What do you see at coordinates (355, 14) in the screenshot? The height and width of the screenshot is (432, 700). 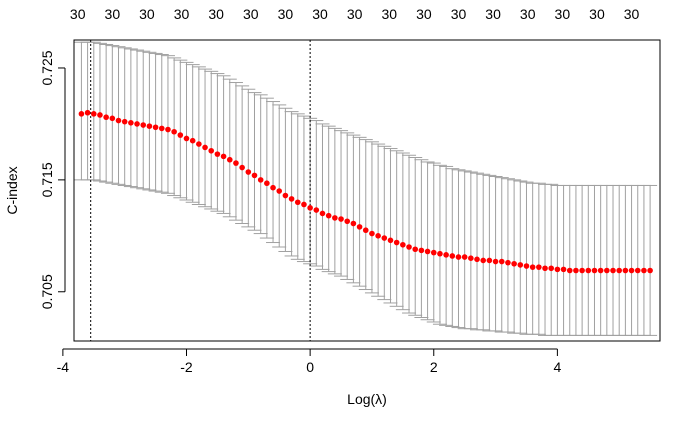 I see `top-labels-group: 30 30 30 30 30 30 30 30 30 30 30 30 30 30 30 30 30` at bounding box center [355, 14].